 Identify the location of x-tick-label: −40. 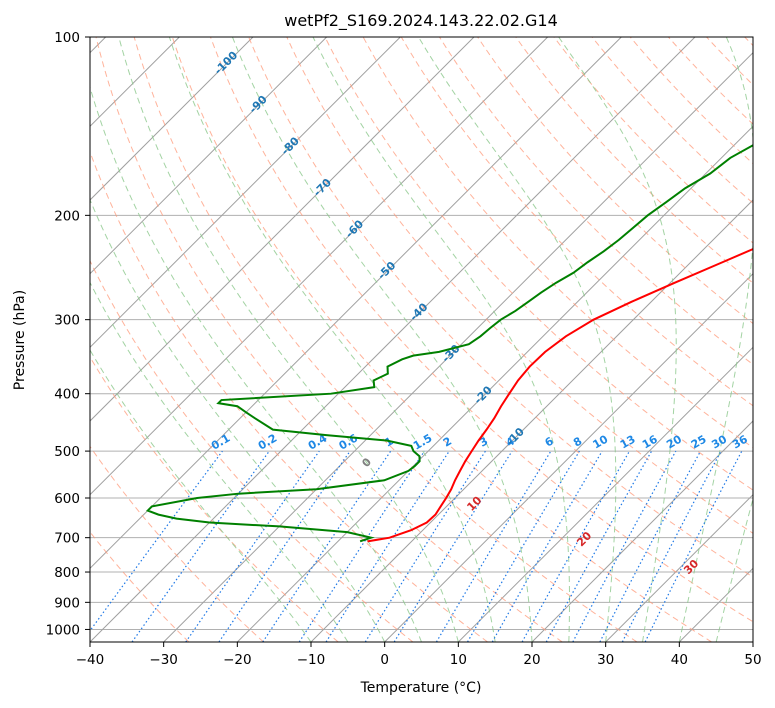
(90, 660).